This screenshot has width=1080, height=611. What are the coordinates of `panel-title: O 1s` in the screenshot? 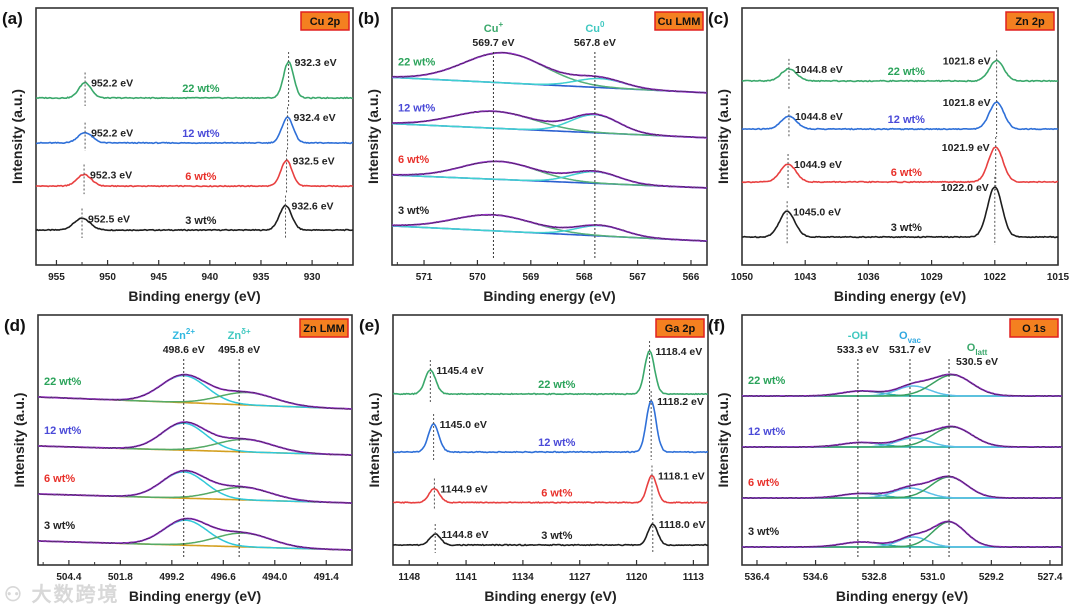 It's located at (1034, 329).